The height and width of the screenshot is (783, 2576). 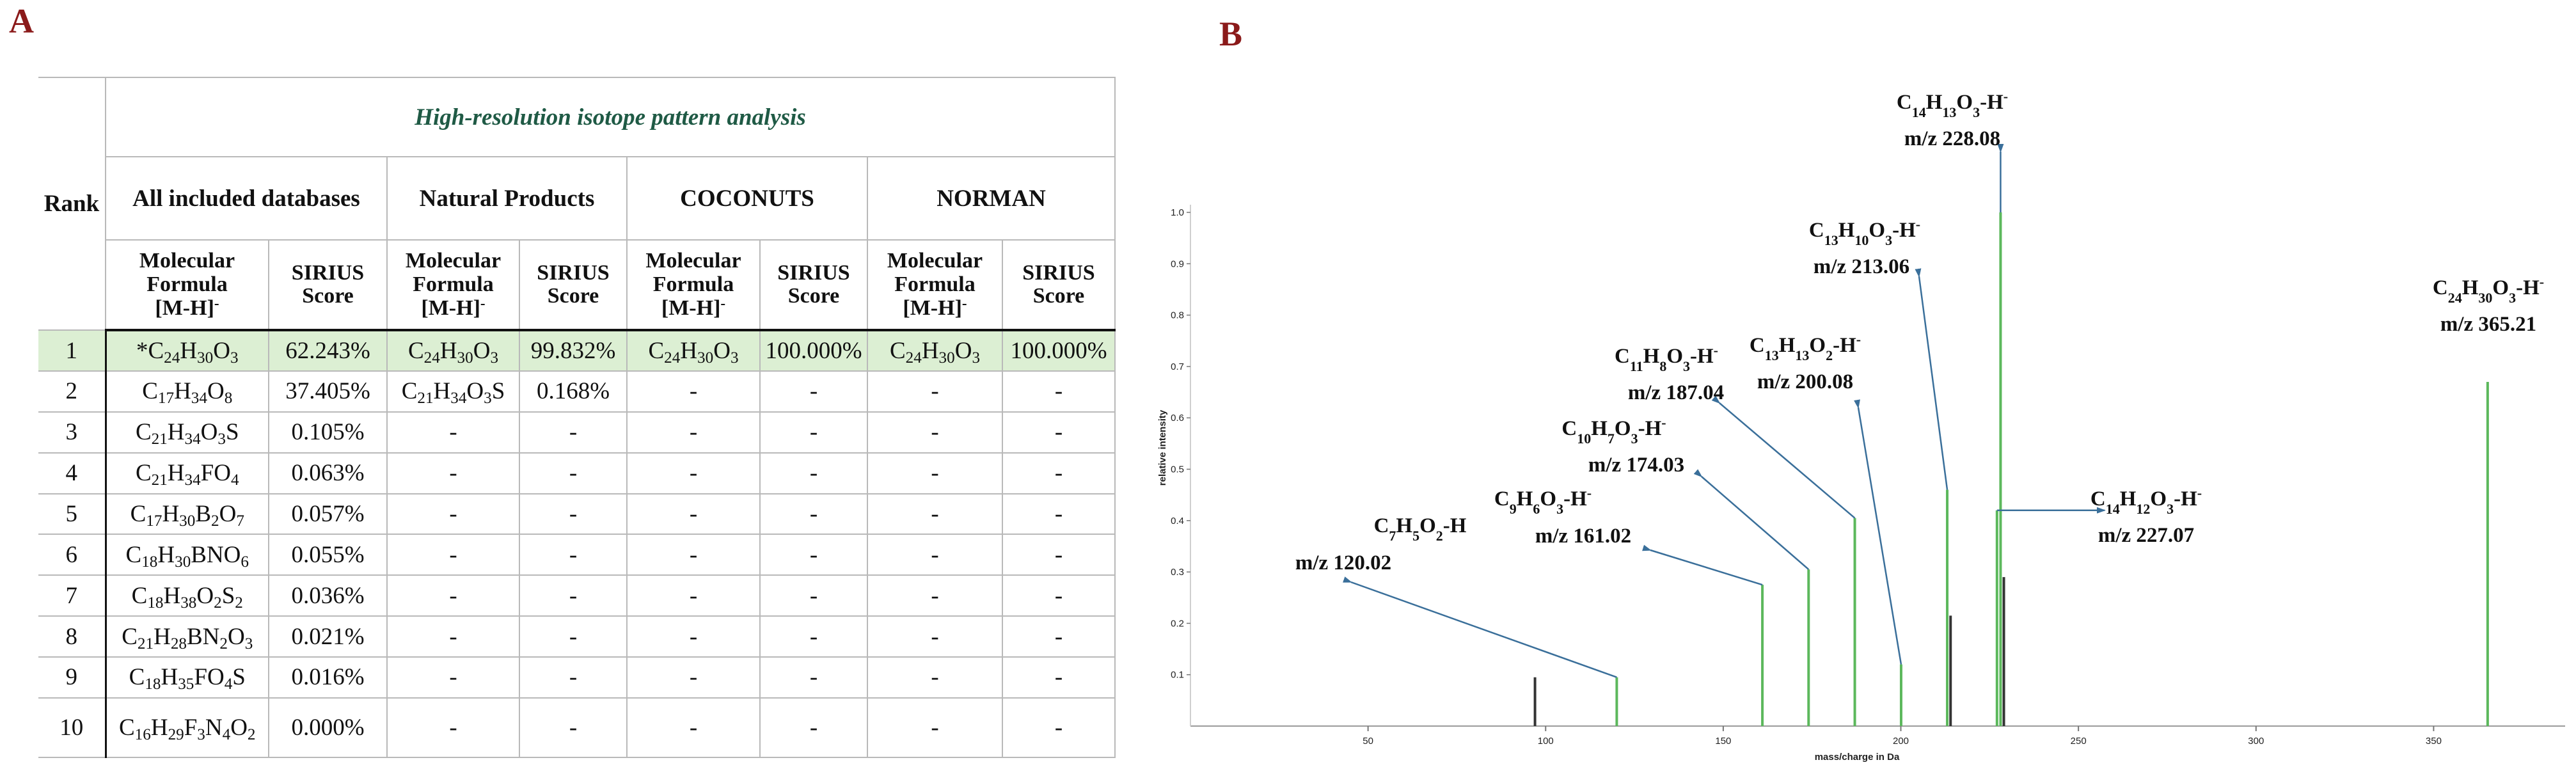 I want to click on x-axis-label: mass/charge in Da, so click(x=1857, y=757).